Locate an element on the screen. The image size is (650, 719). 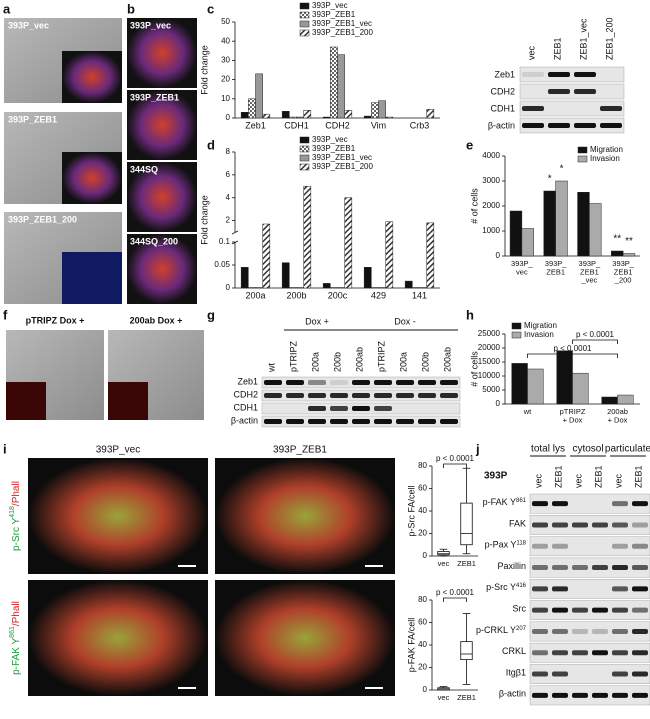
lane-label: wt is located at coordinates (271, 368).